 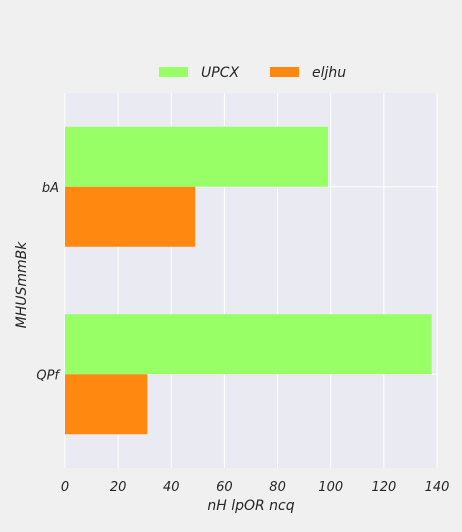 What do you see at coordinates (130, 216) in the screenshot?
I see `bar-eljhu-bA` at bounding box center [130, 216].